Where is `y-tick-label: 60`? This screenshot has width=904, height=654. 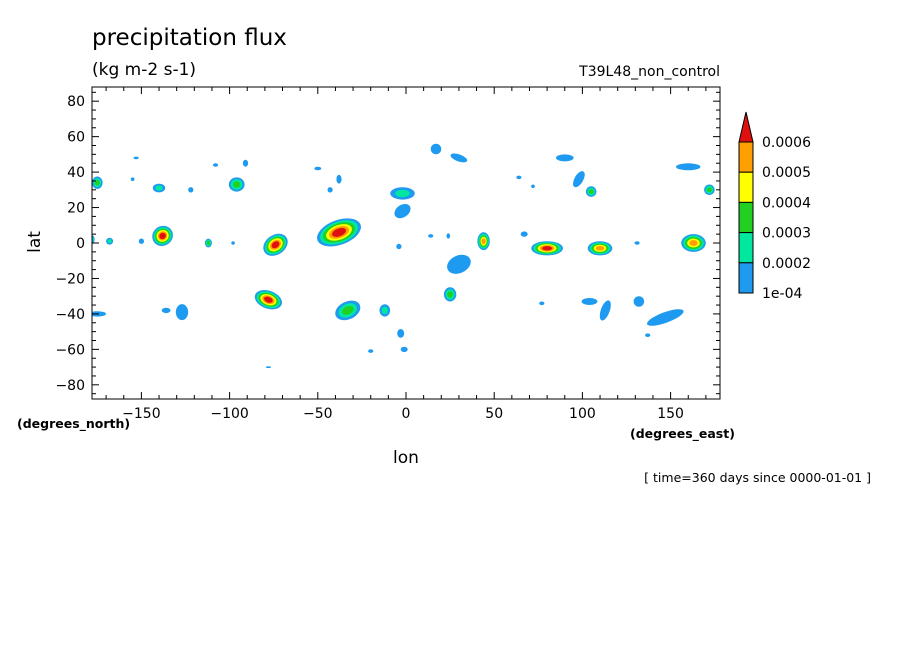 y-tick-label: 60 is located at coordinates (76, 138).